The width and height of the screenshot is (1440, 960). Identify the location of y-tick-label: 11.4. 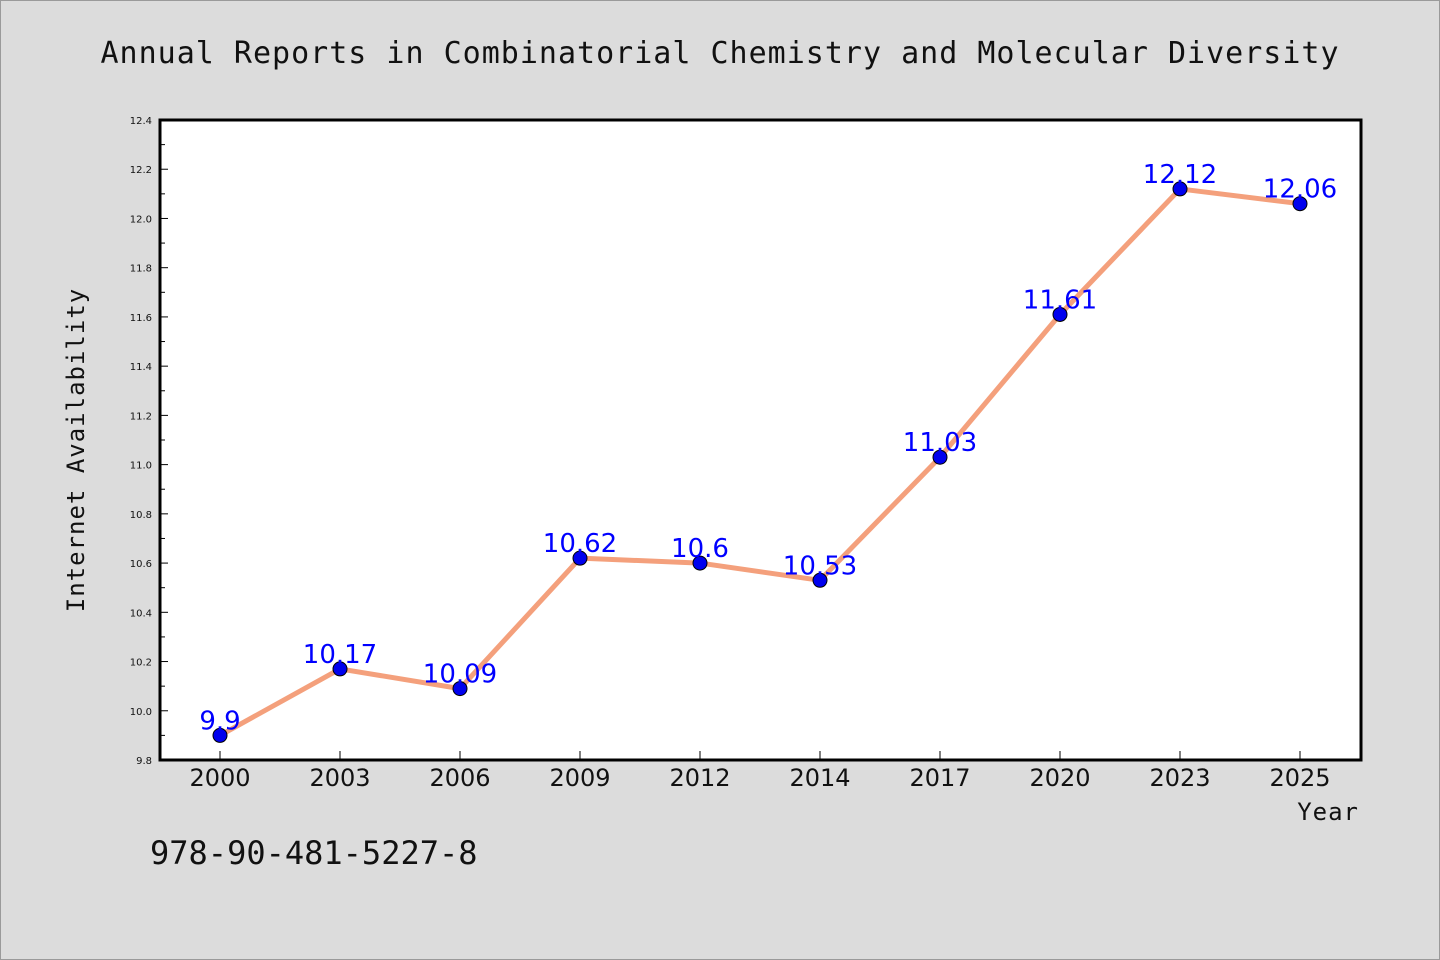
(141, 367).